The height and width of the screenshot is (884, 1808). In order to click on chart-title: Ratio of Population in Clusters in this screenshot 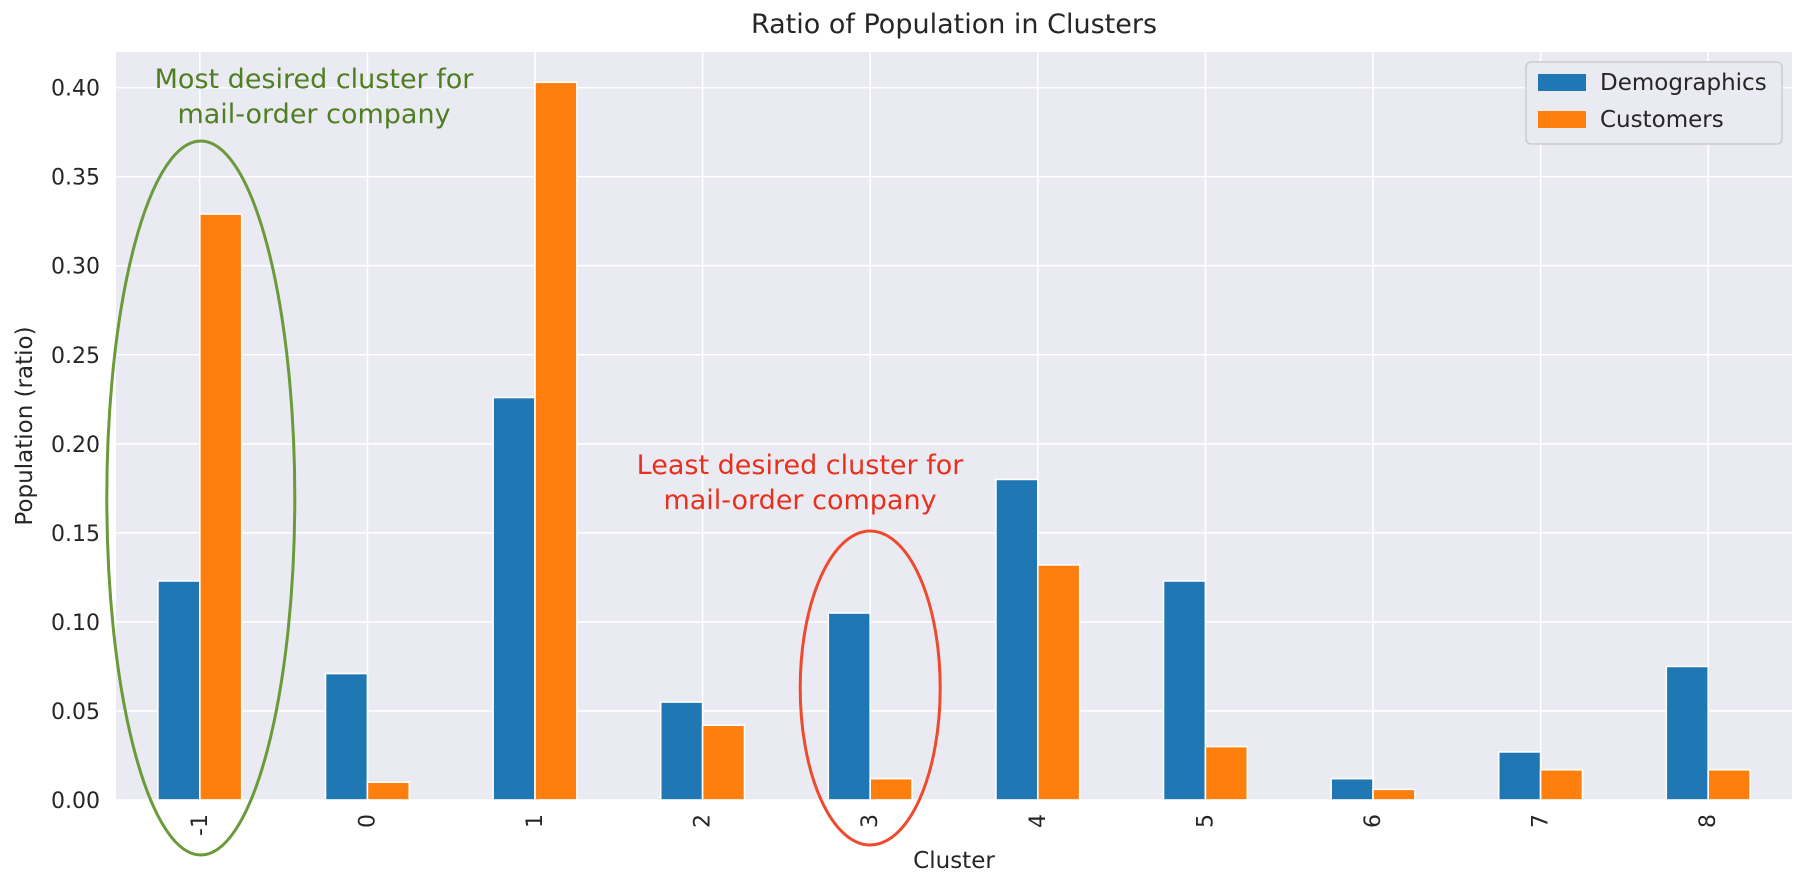, I will do `click(954, 24)`.